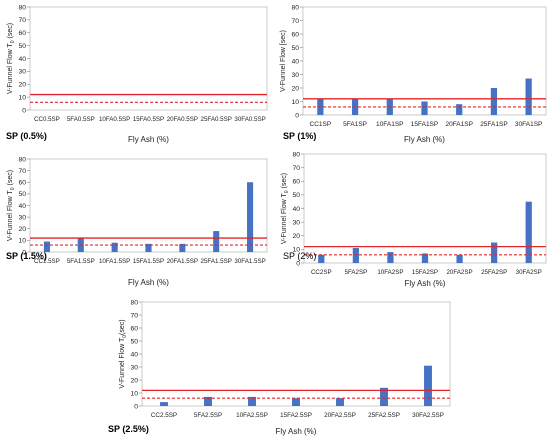 The image size is (550, 439). Describe the element at coordinates (47, 261) in the screenshot. I see `x-tick-label: CC1.5SP` at that location.